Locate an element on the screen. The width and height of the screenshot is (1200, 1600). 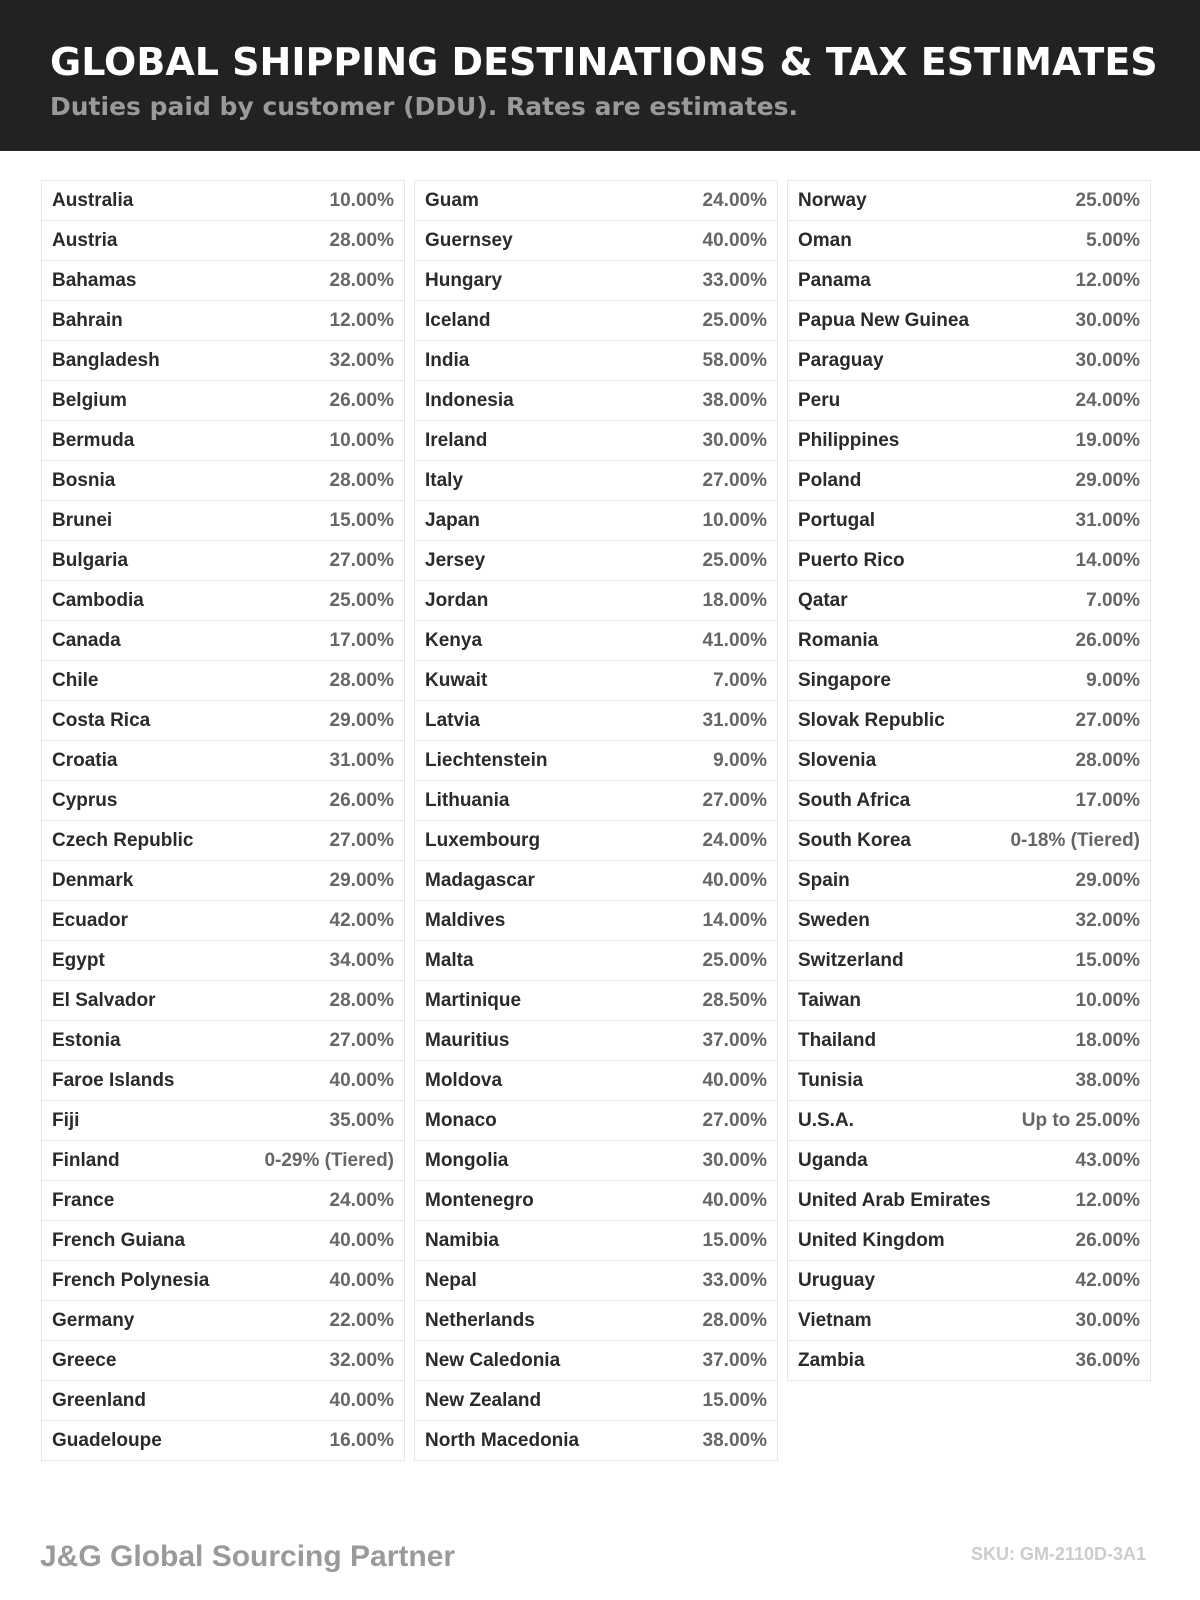
country-name: Jersey is located at coordinates (455, 560).